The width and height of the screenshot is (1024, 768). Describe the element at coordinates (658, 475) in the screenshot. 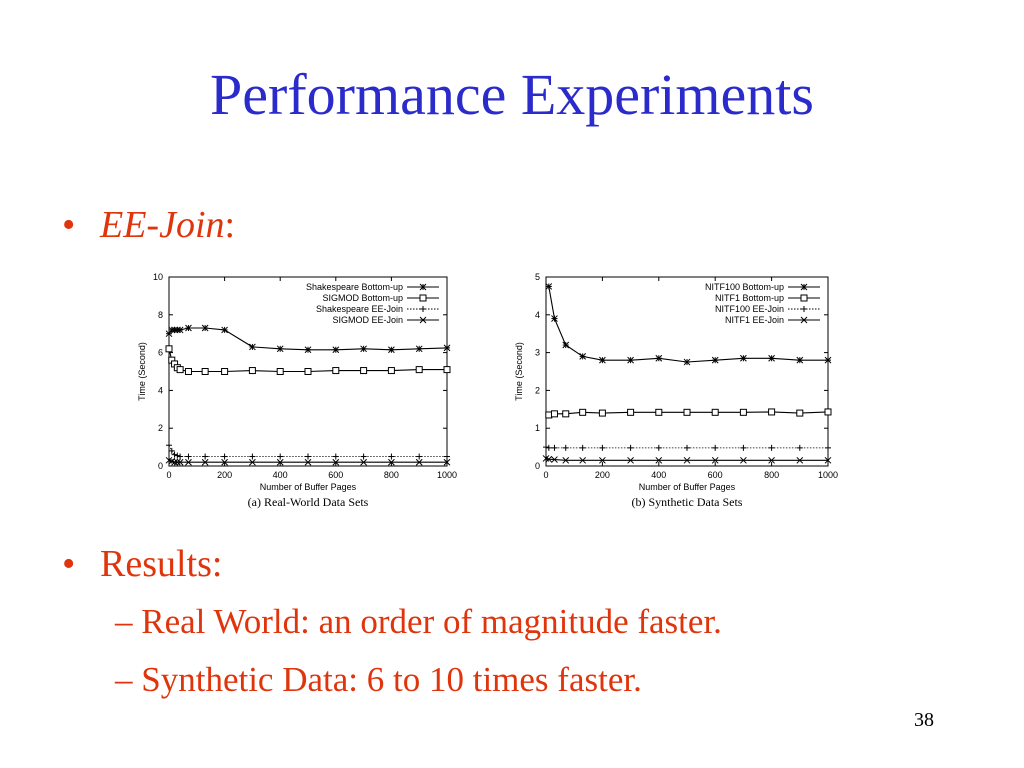

I see `x-tick-label: 400` at that location.